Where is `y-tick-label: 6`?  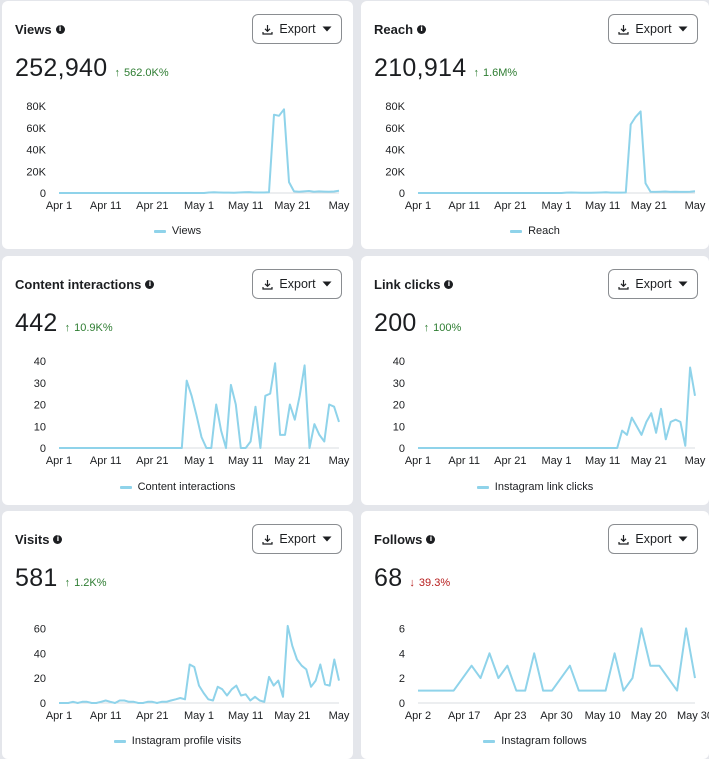
y-tick-label: 6 is located at coordinates (402, 629).